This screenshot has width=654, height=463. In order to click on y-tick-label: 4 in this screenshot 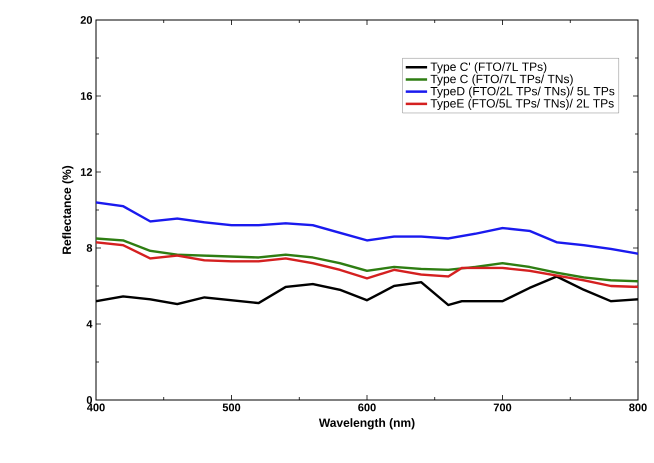, I will do `click(89, 324)`.